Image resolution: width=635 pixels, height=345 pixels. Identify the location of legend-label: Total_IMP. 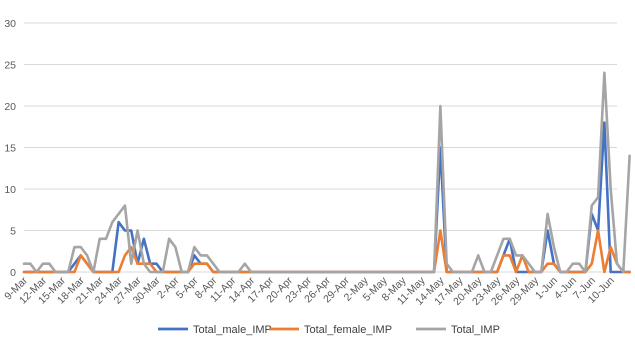
(475, 330).